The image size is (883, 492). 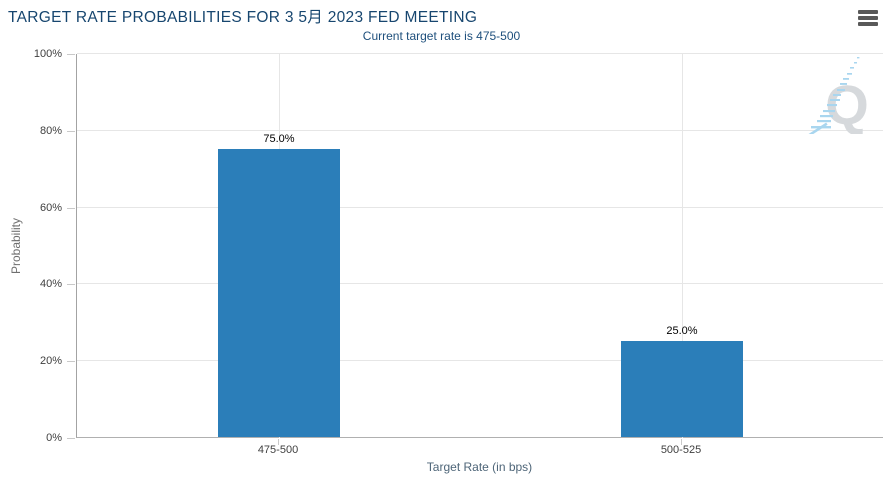 What do you see at coordinates (278, 450) in the screenshot?
I see `x-tick-label: 475-500` at bounding box center [278, 450].